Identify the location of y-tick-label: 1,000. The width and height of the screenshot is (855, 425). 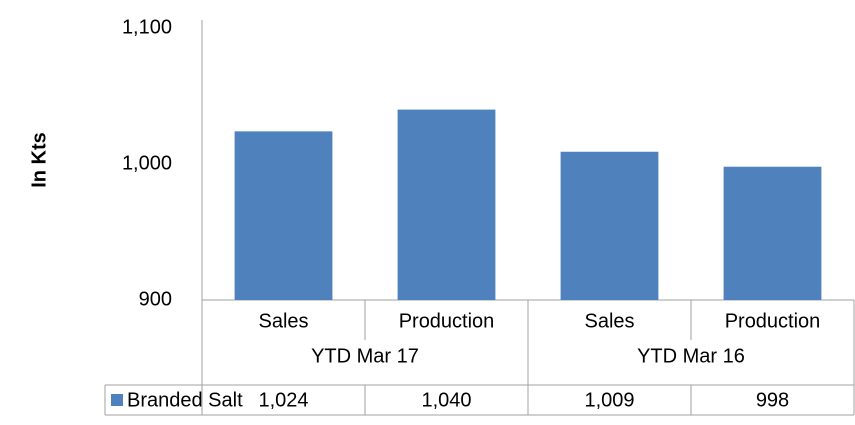
(147, 163).